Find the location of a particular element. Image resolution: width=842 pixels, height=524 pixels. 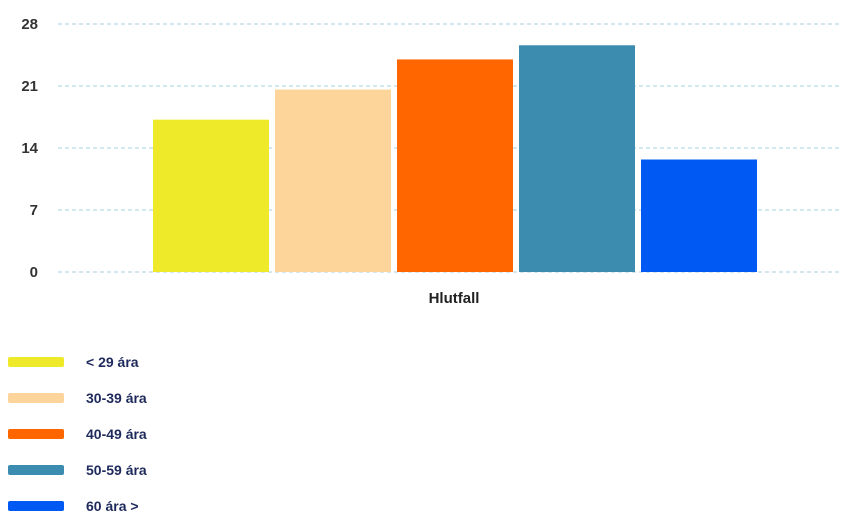

legend-label: 30-39 ára is located at coordinates (116, 398).